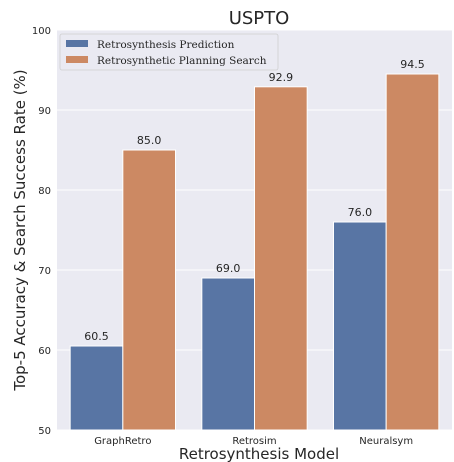 This screenshot has height=462, width=454. I want to click on data-label-retrosynthetic-planning-search-graphretro: 85.0, so click(149, 140).